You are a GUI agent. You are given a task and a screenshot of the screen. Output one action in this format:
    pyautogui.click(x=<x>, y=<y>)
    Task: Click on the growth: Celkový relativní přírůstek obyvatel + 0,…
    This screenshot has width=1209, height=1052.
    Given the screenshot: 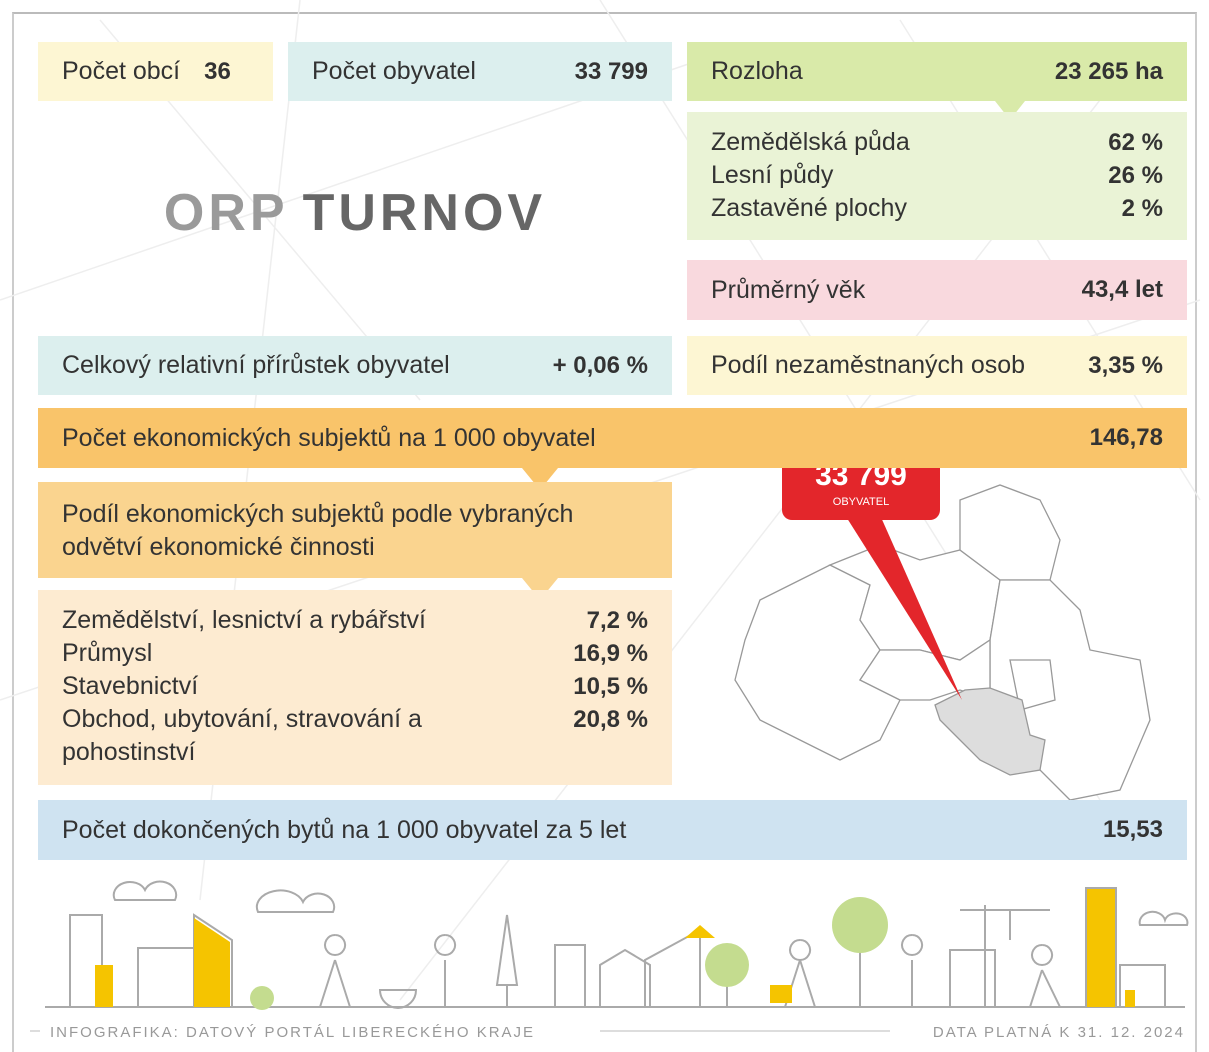 What is the action you would take?
    pyautogui.click(x=355, y=365)
    